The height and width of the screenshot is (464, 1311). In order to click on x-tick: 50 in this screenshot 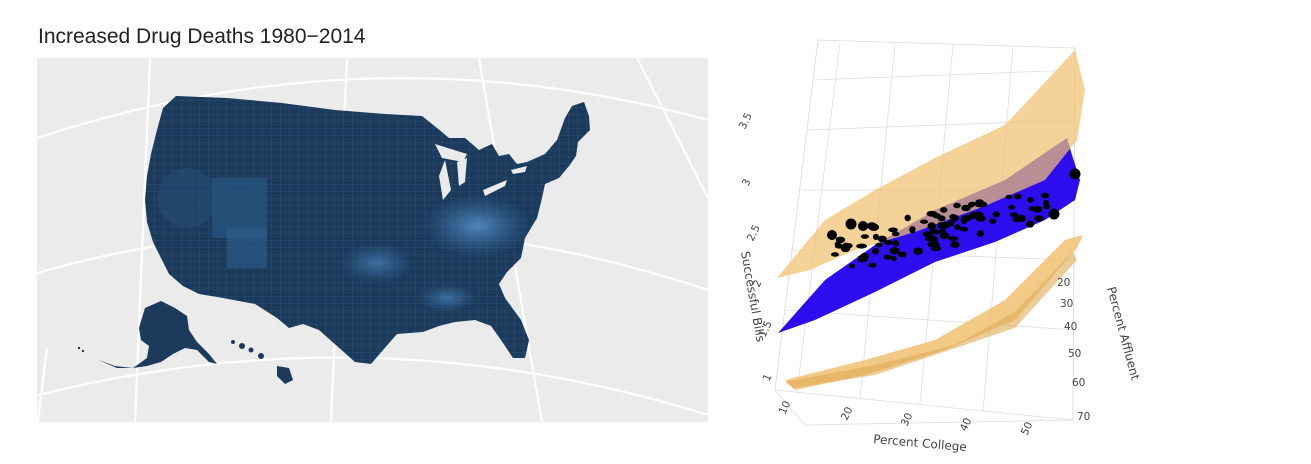, I will do `click(1027, 428)`.